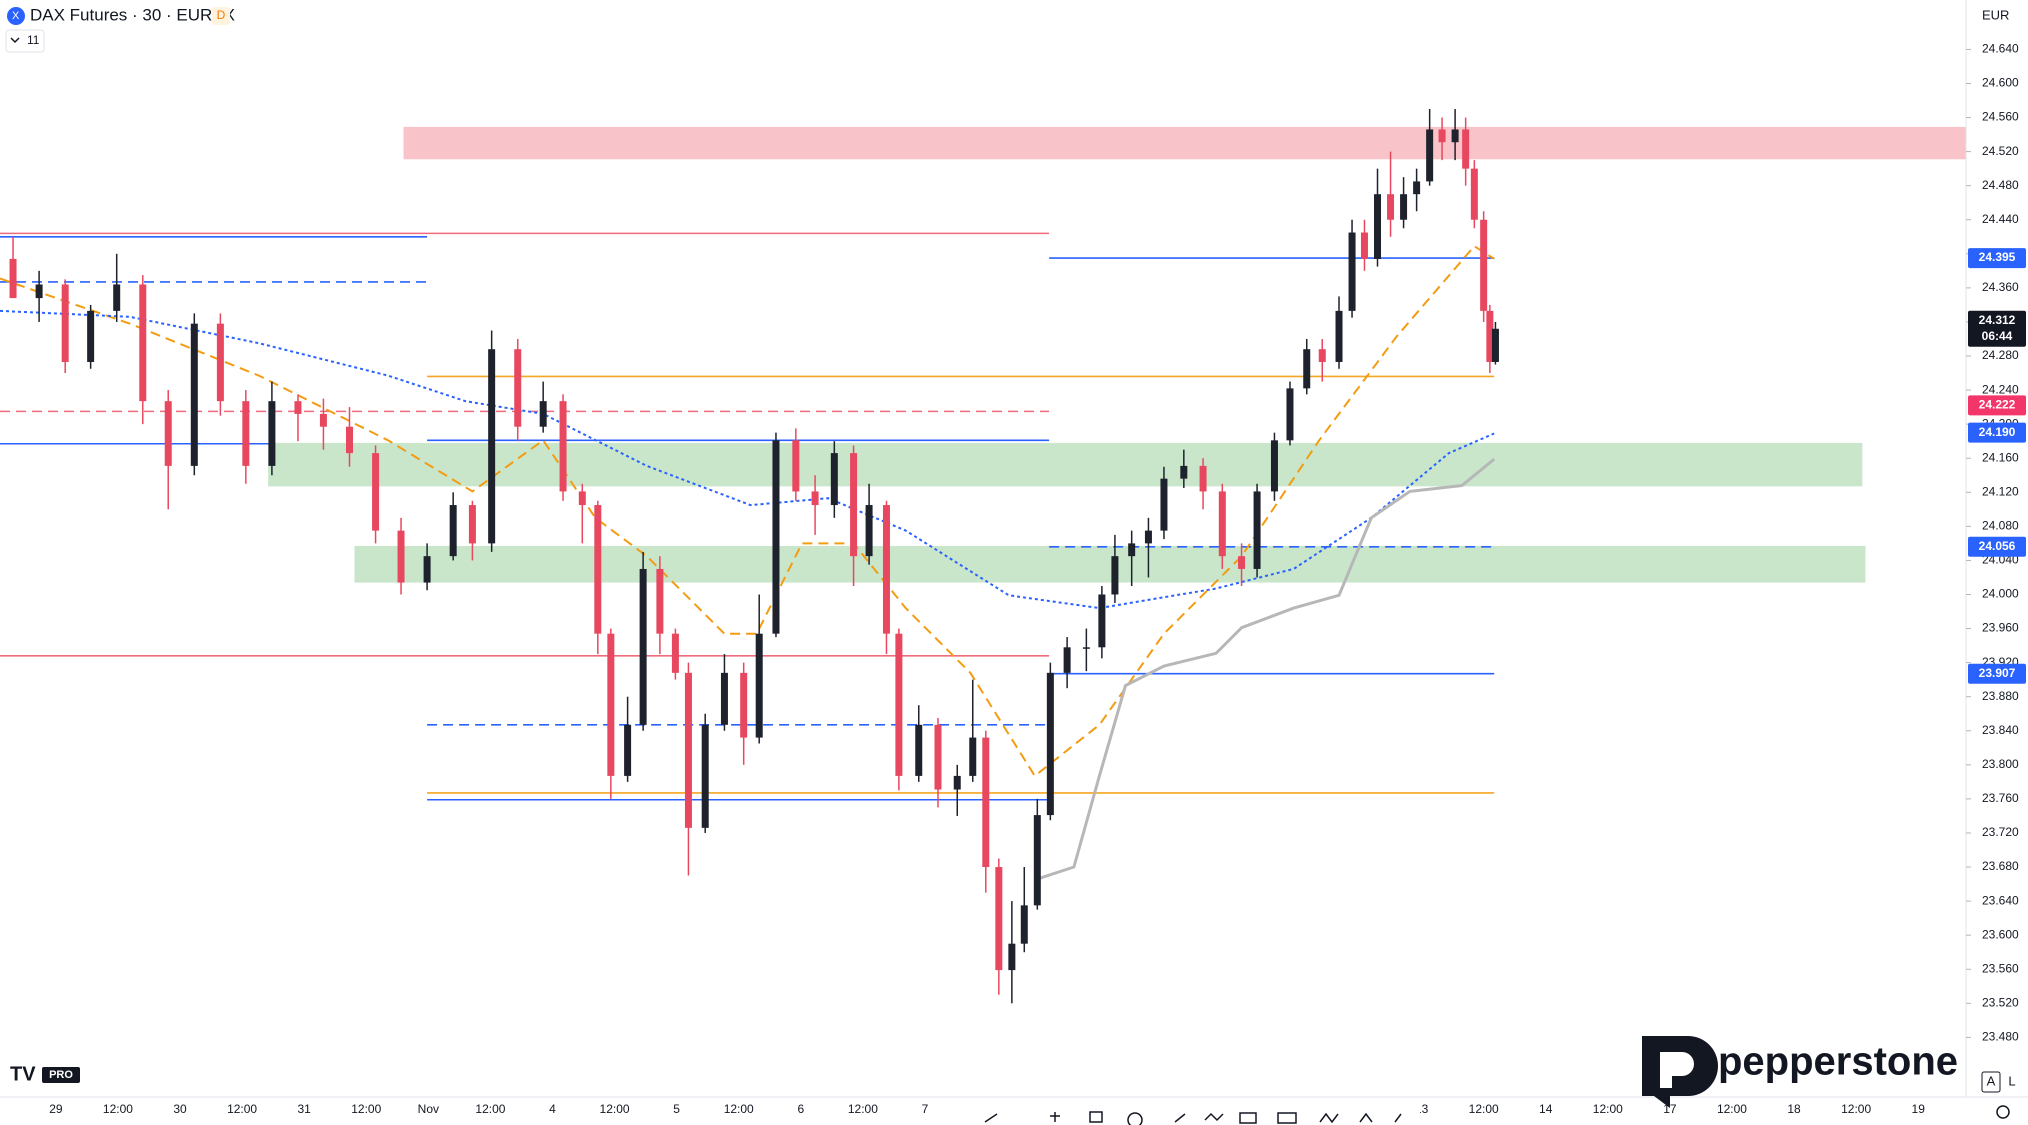  I want to click on tv-logo-mark: TV, so click(23, 1074).